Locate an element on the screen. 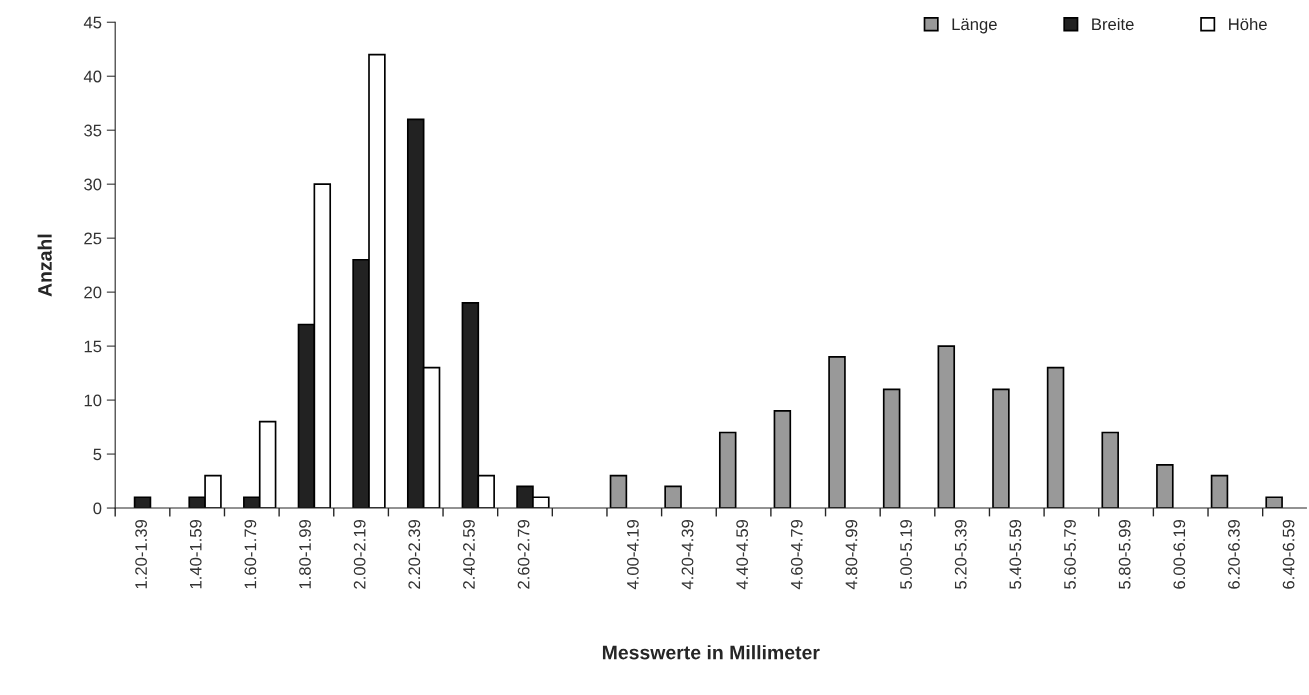 The height and width of the screenshot is (695, 1309). y-tick-label: 40 is located at coordinates (92, 76).